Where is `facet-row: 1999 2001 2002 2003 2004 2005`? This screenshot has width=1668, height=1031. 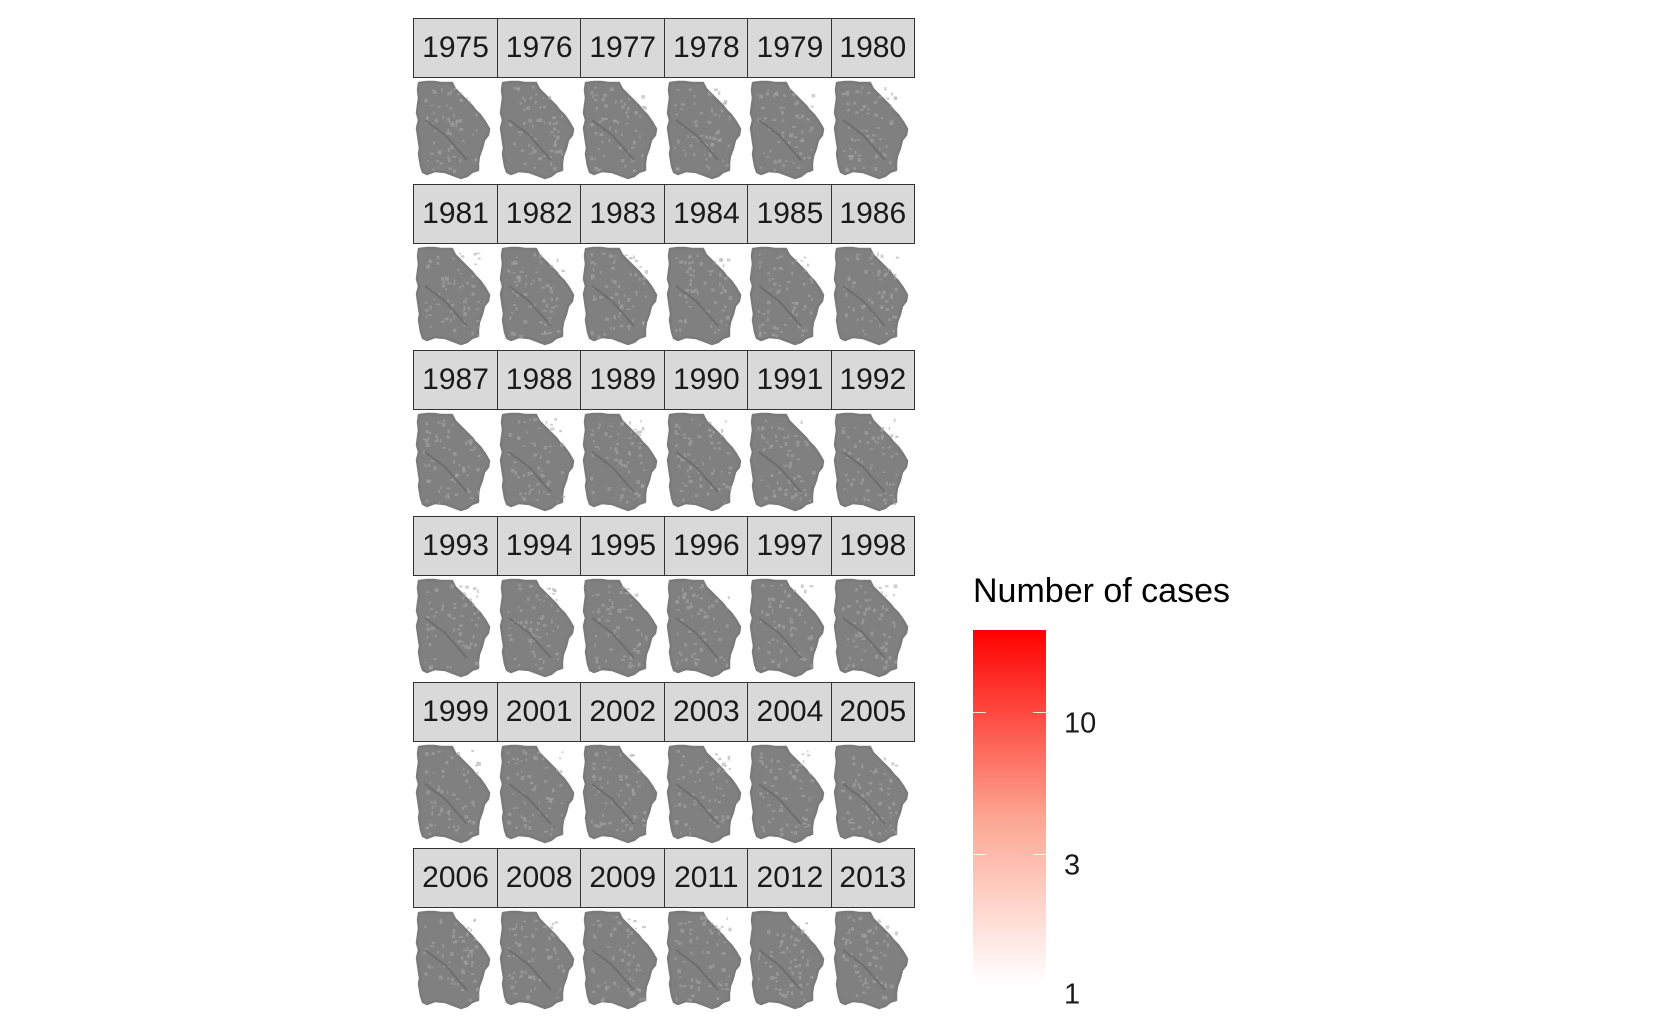
facet-row: 1999 2001 2002 2003 2004 2005 is located at coordinates (664, 765).